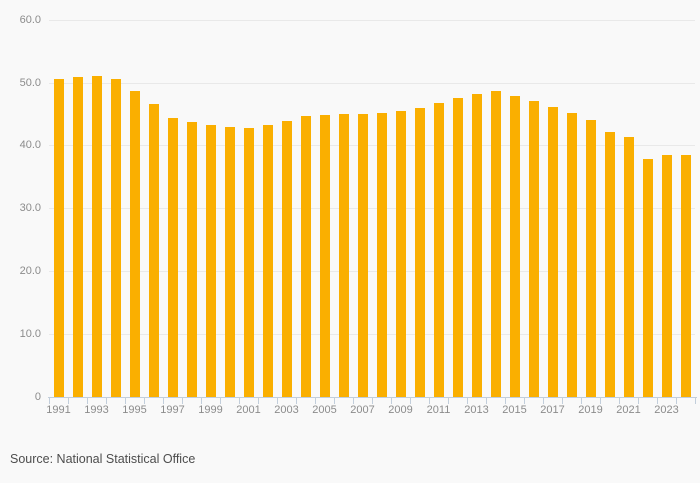  I want to click on x-tick-label-2007: 2007, so click(362, 410).